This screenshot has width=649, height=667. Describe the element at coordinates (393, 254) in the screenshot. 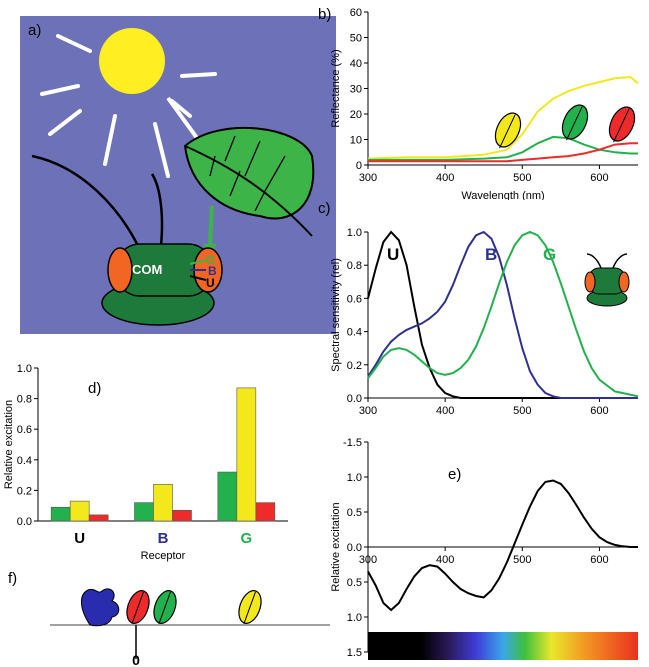

I see `series-label-U: U` at that location.